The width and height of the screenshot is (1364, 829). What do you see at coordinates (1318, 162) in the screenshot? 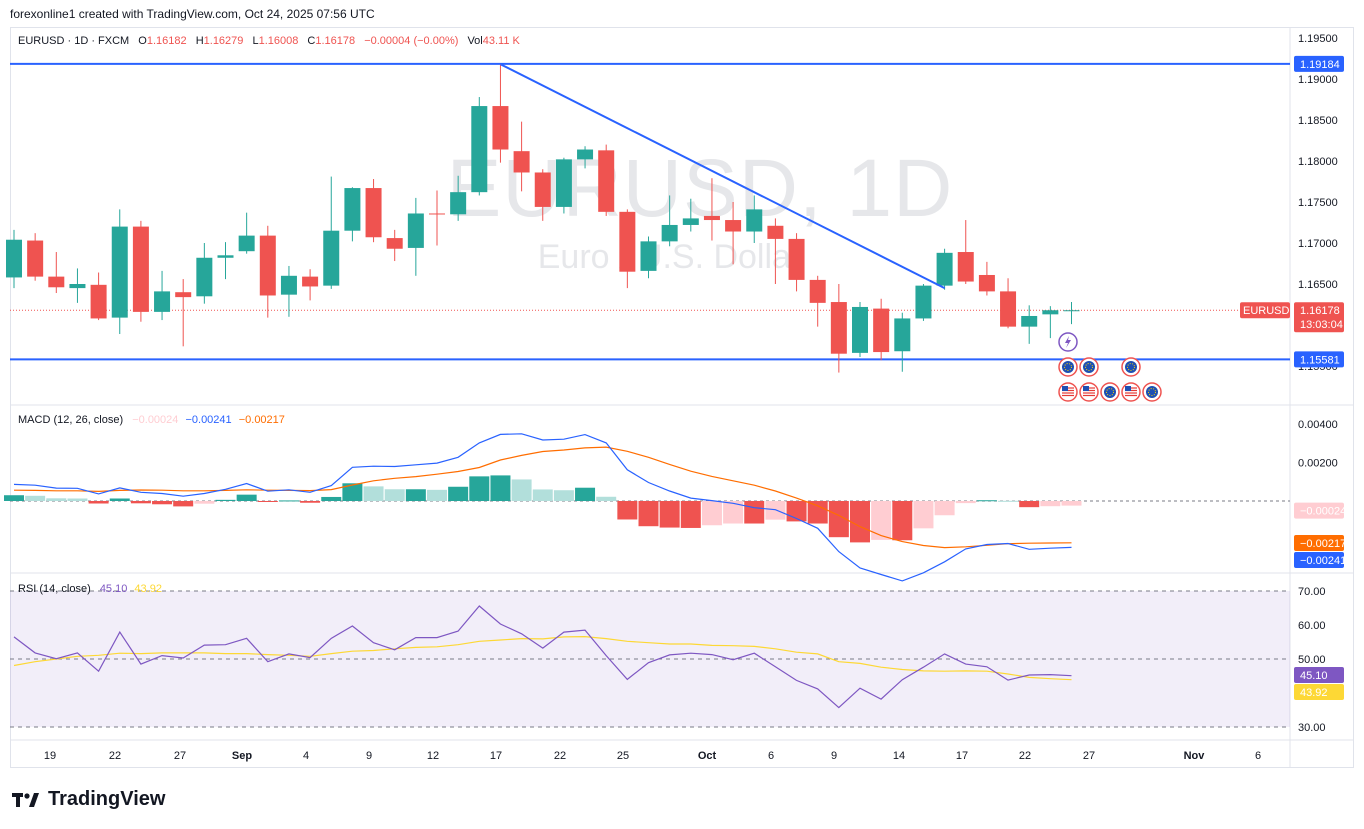
I see `price-tick-label: 1.18000` at bounding box center [1318, 162].